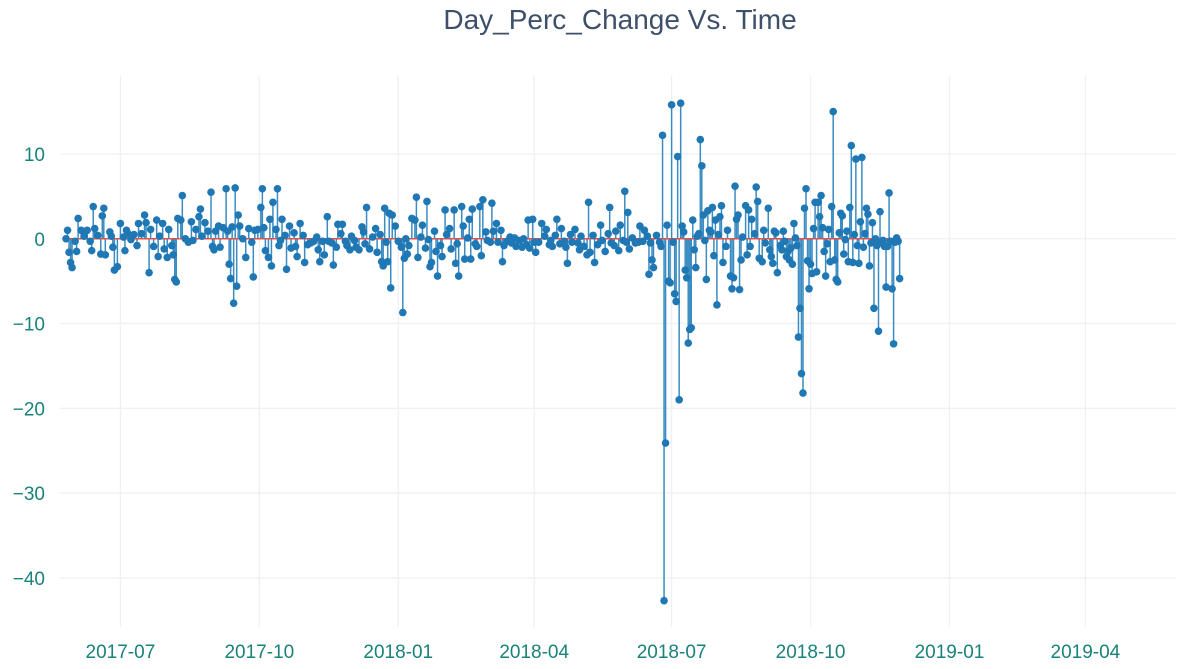 The width and height of the screenshot is (1184, 669). Describe the element at coordinates (29, 579) in the screenshot. I see `y-tick-label: −40` at that location.